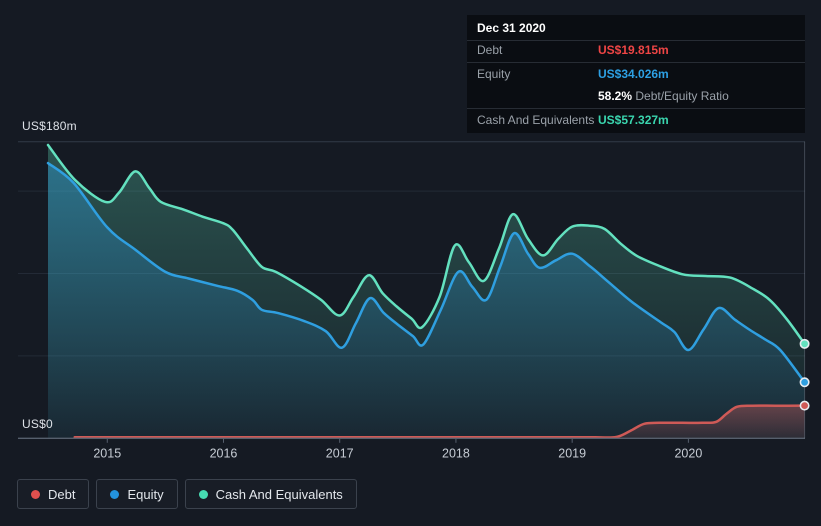 The image size is (821, 526). Describe the element at coordinates (804, 382) in the screenshot. I see `end-dot-equity` at that location.